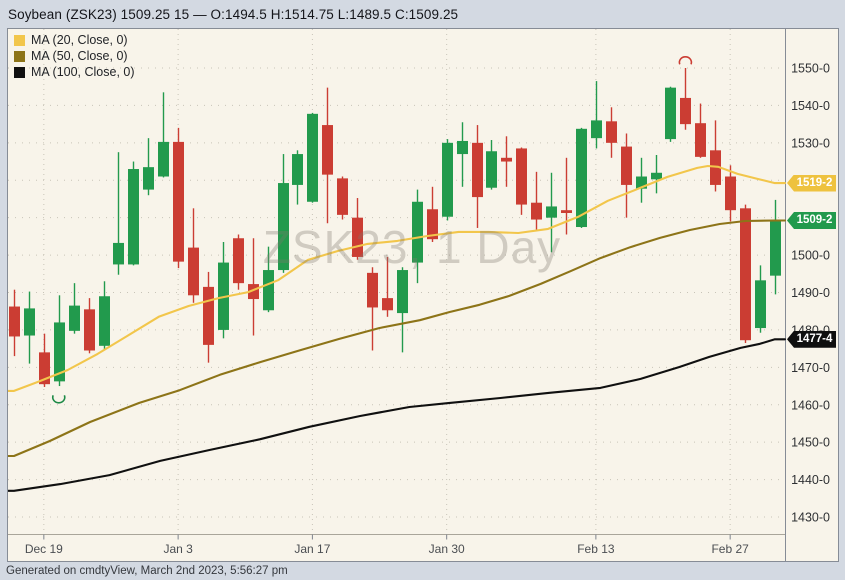 The width and height of the screenshot is (845, 580). What do you see at coordinates (387, 545) in the screenshot?
I see `time-axis: Dec 19 Jan 3 Jan 17 Jan 30 Feb 13 Feb 27` at bounding box center [387, 545].